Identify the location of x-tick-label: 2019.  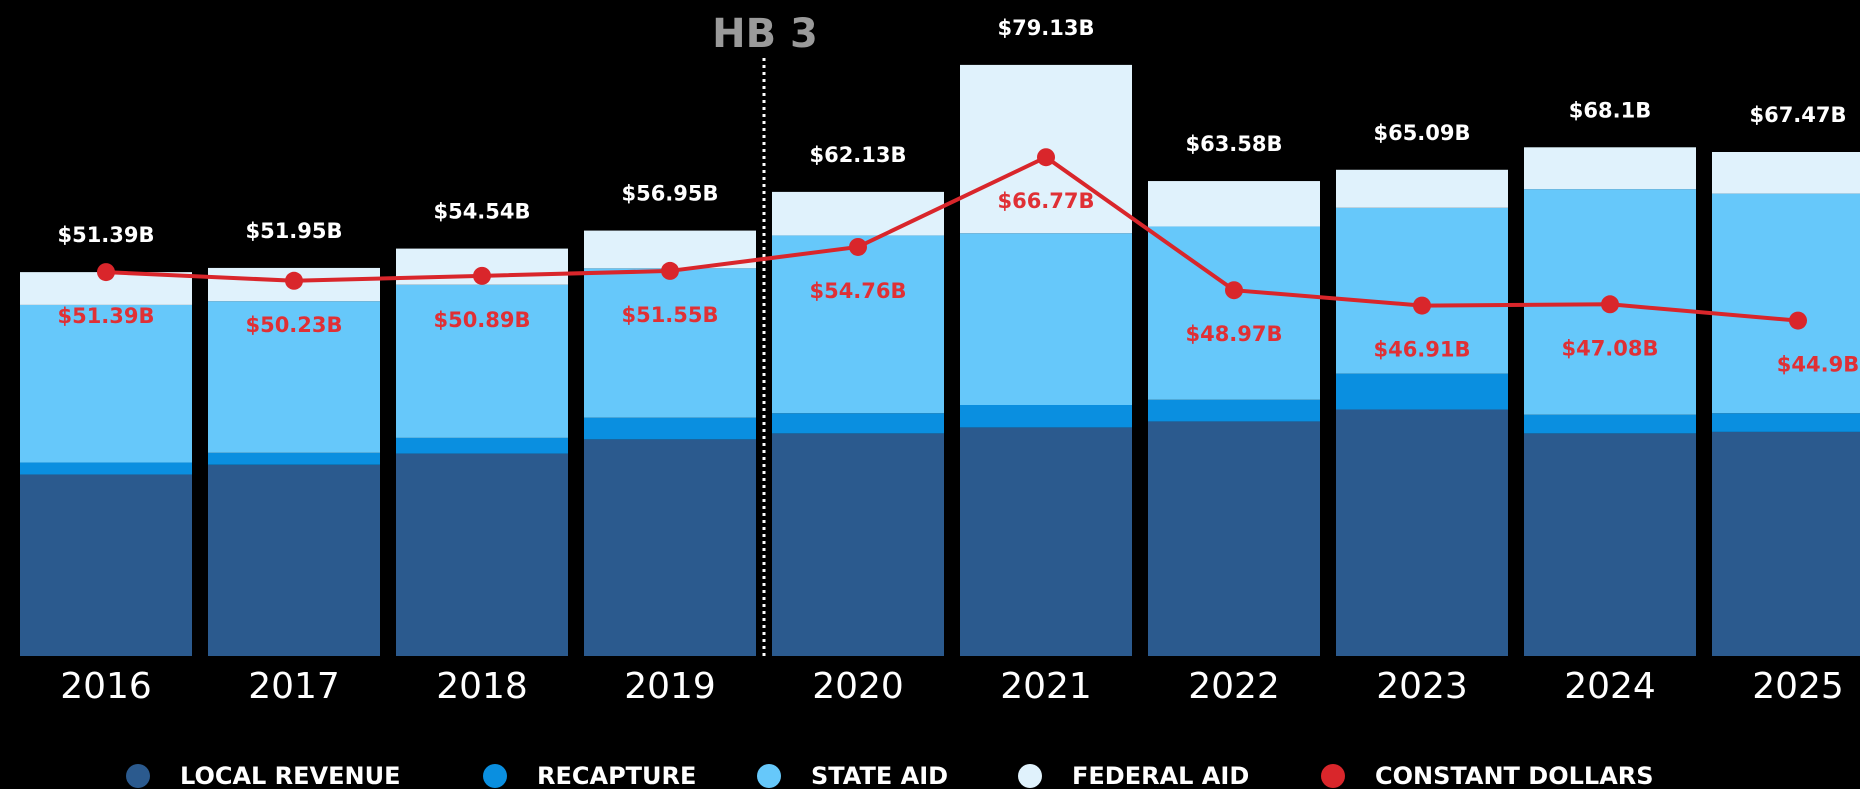
(670, 686).